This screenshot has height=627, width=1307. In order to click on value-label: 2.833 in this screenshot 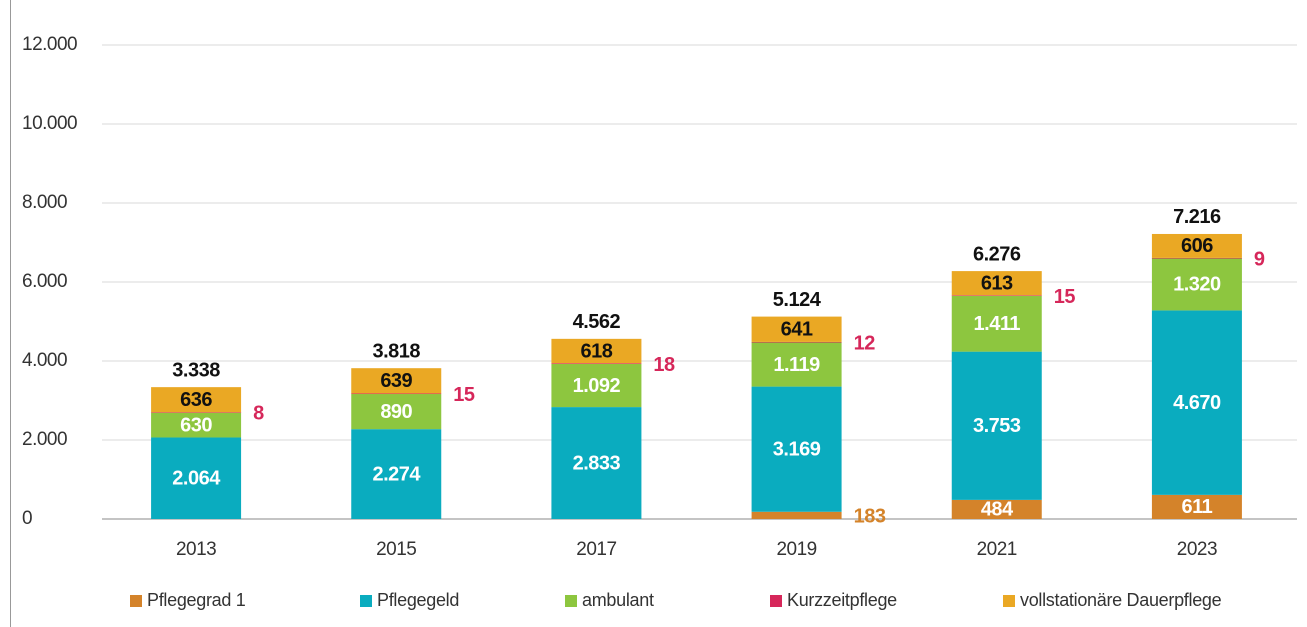, I will do `click(597, 463)`.